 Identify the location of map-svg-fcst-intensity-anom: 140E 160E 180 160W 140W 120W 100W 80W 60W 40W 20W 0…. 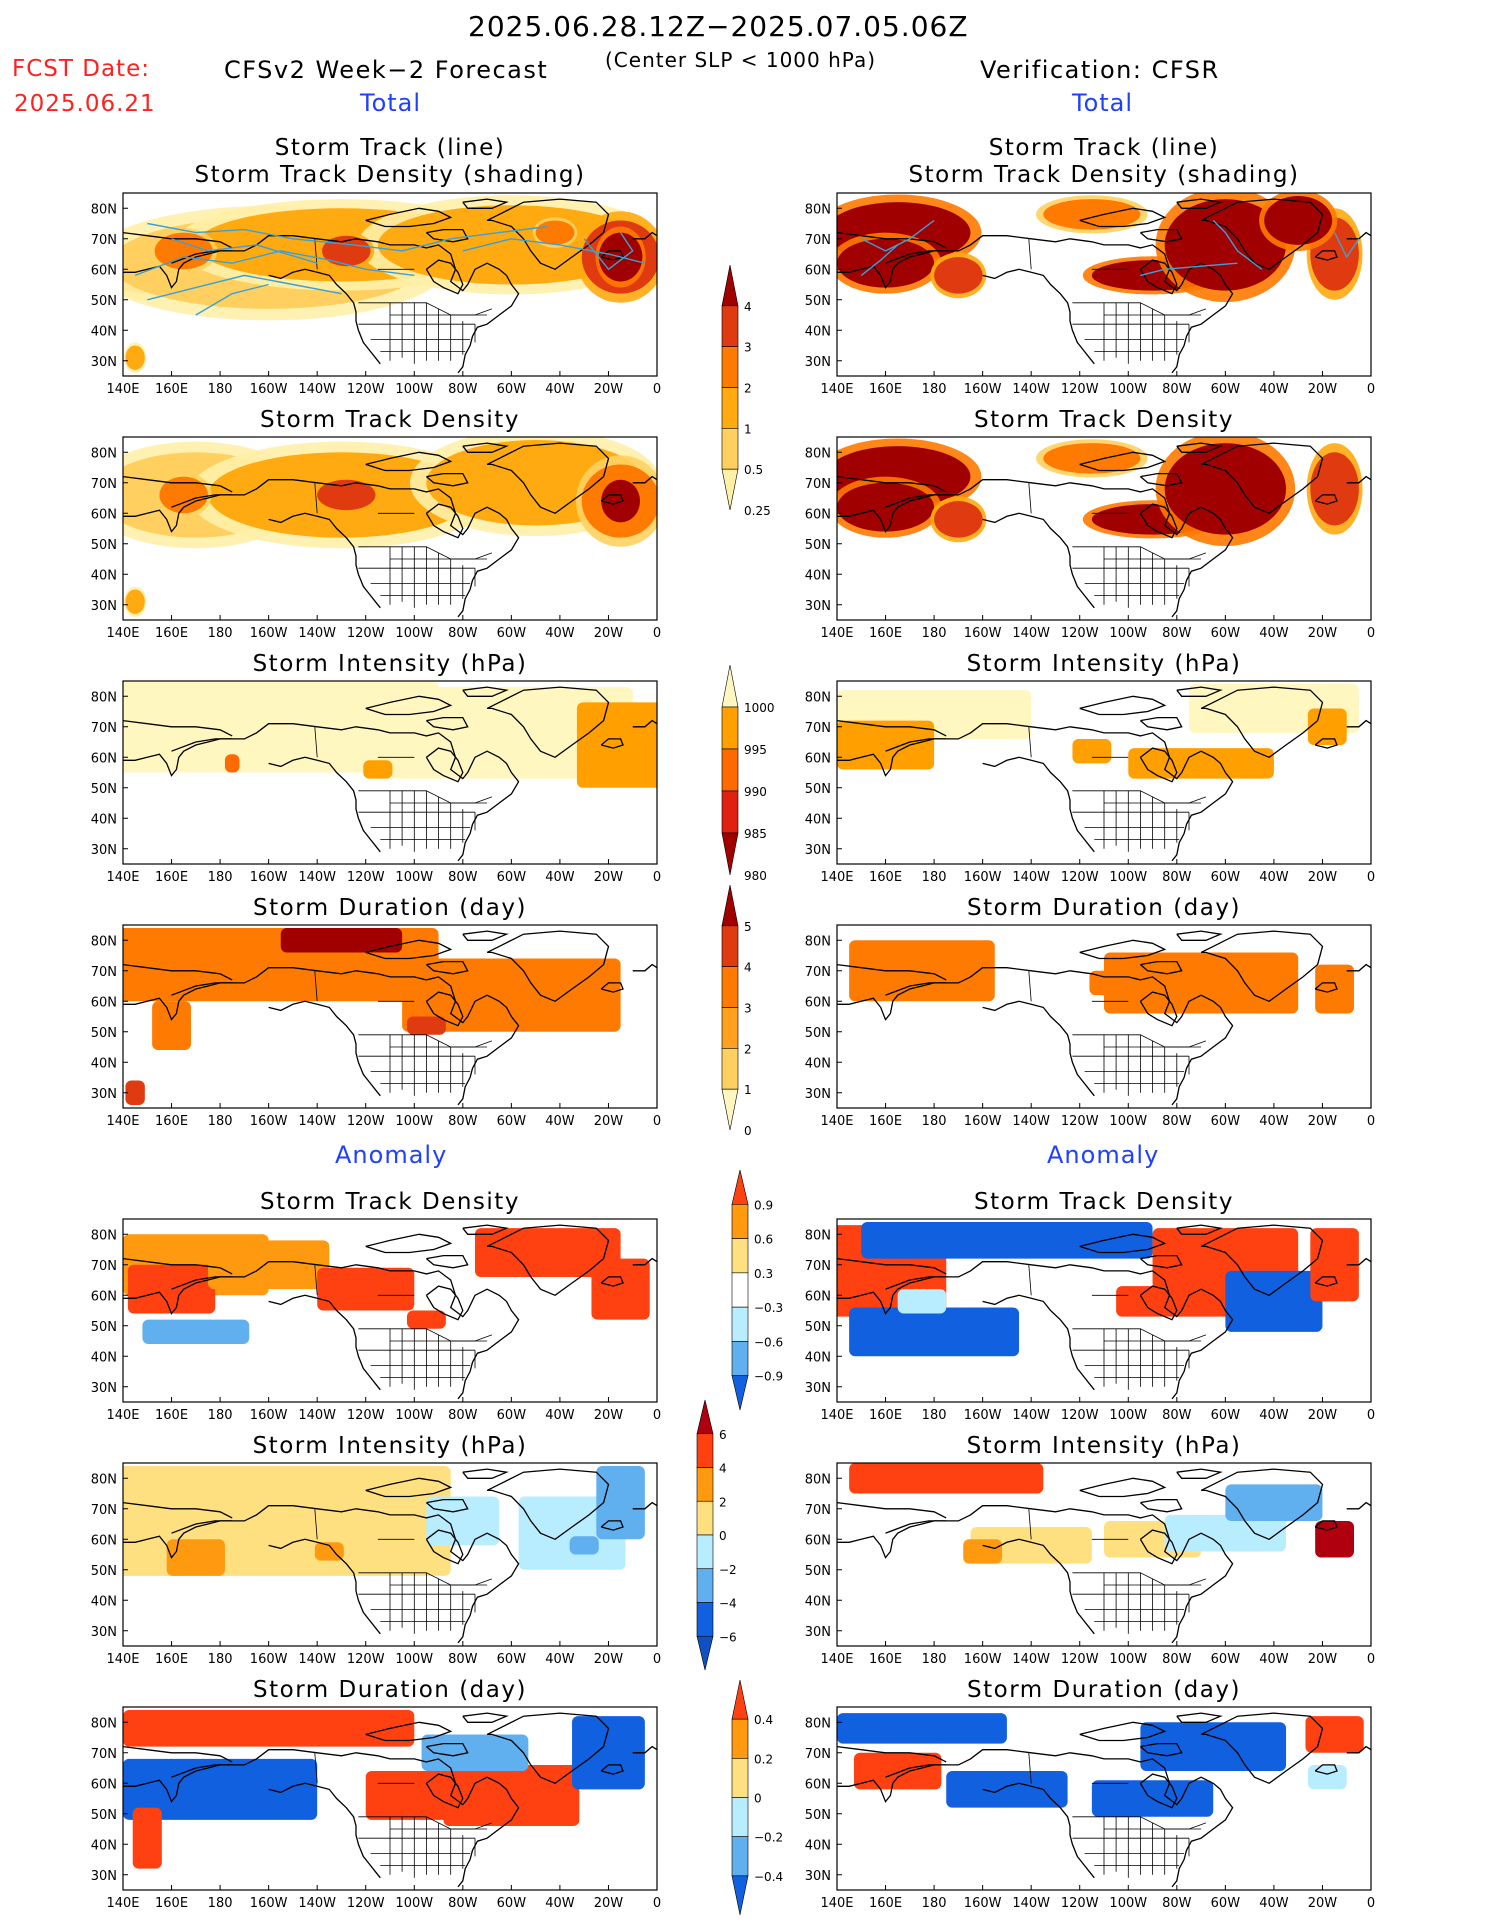
(376, 1564).